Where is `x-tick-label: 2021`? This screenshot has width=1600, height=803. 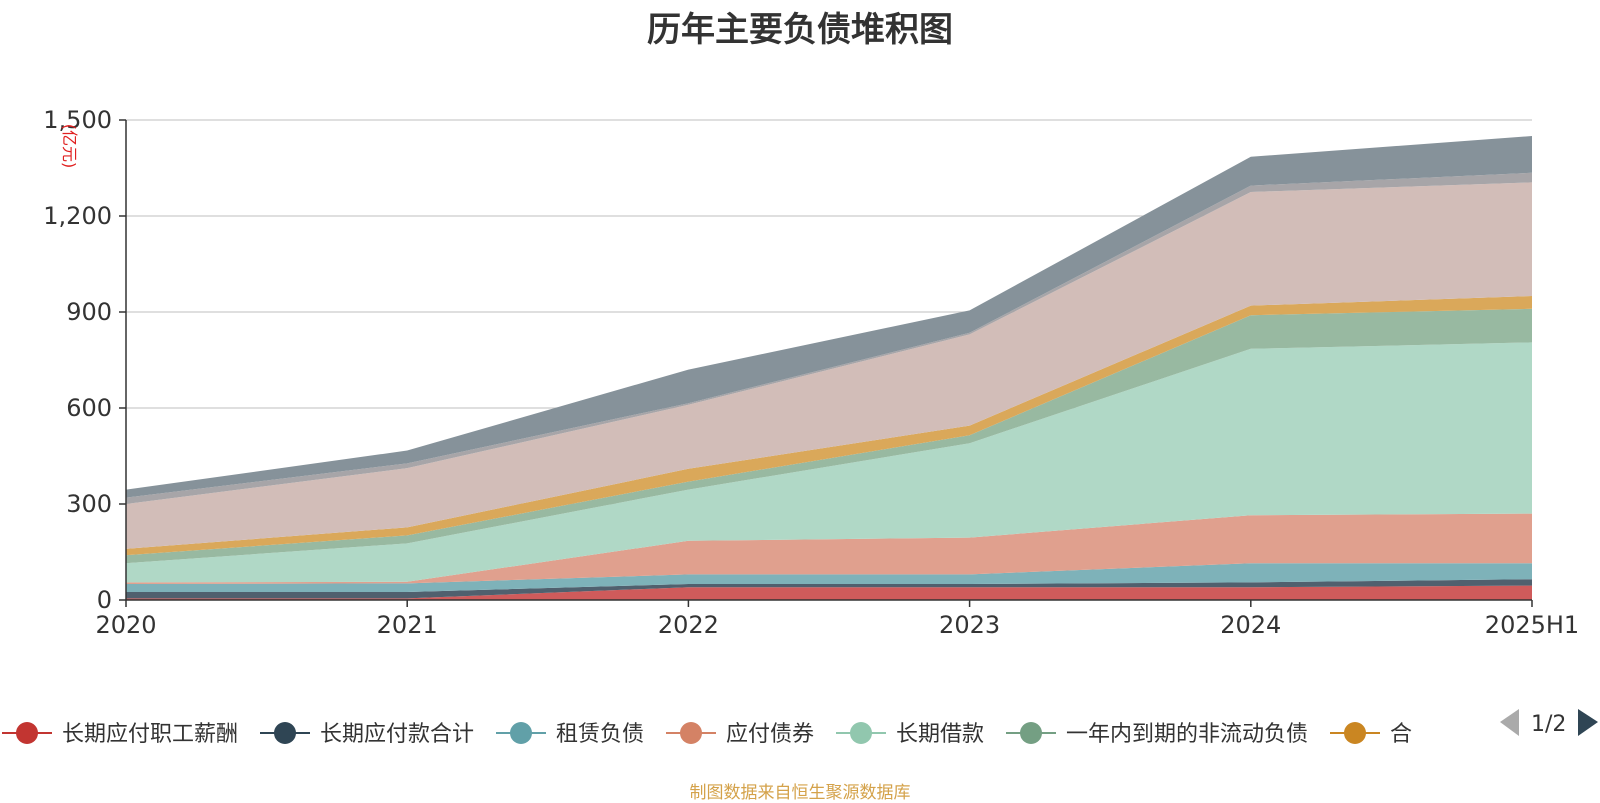 x-tick-label: 2021 is located at coordinates (407, 625).